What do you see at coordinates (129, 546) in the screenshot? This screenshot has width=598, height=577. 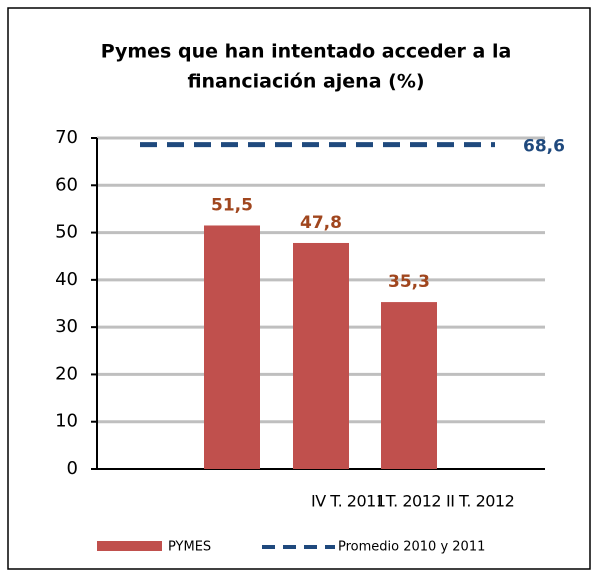 I see `legend-swatch` at bounding box center [129, 546].